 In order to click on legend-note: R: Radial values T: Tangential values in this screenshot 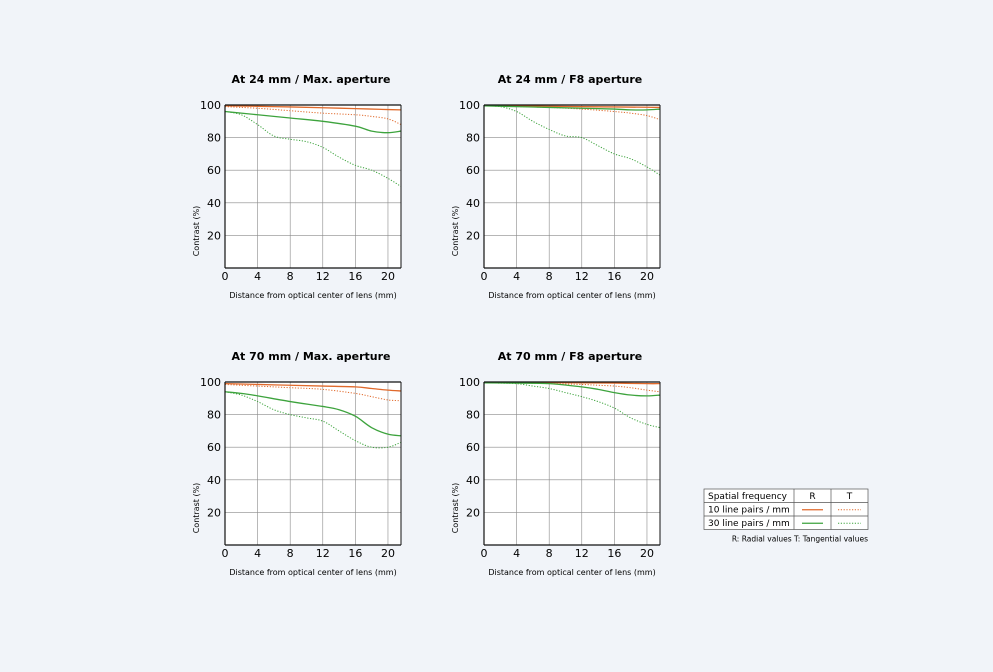, I will do `click(800, 539)`.